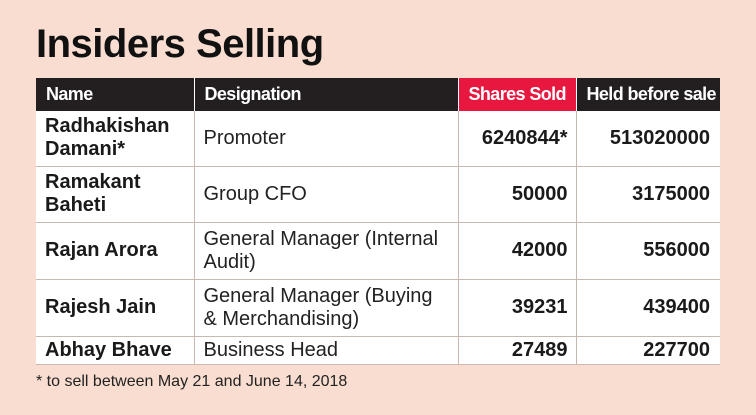  I want to click on cell-held-before-sale: 227700, so click(648, 350).